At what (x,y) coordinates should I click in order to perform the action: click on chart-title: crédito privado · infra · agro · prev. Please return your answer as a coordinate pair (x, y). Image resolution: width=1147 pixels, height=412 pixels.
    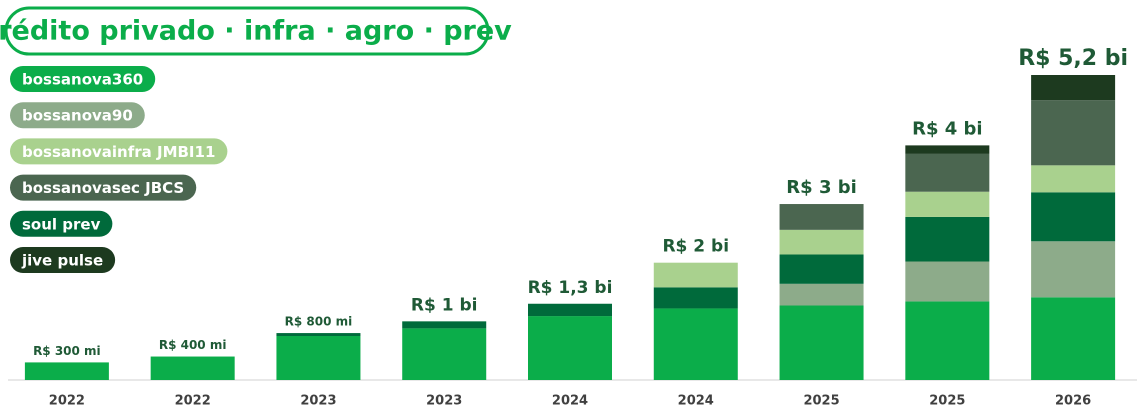
    Looking at the image, I should click on (256, 31).